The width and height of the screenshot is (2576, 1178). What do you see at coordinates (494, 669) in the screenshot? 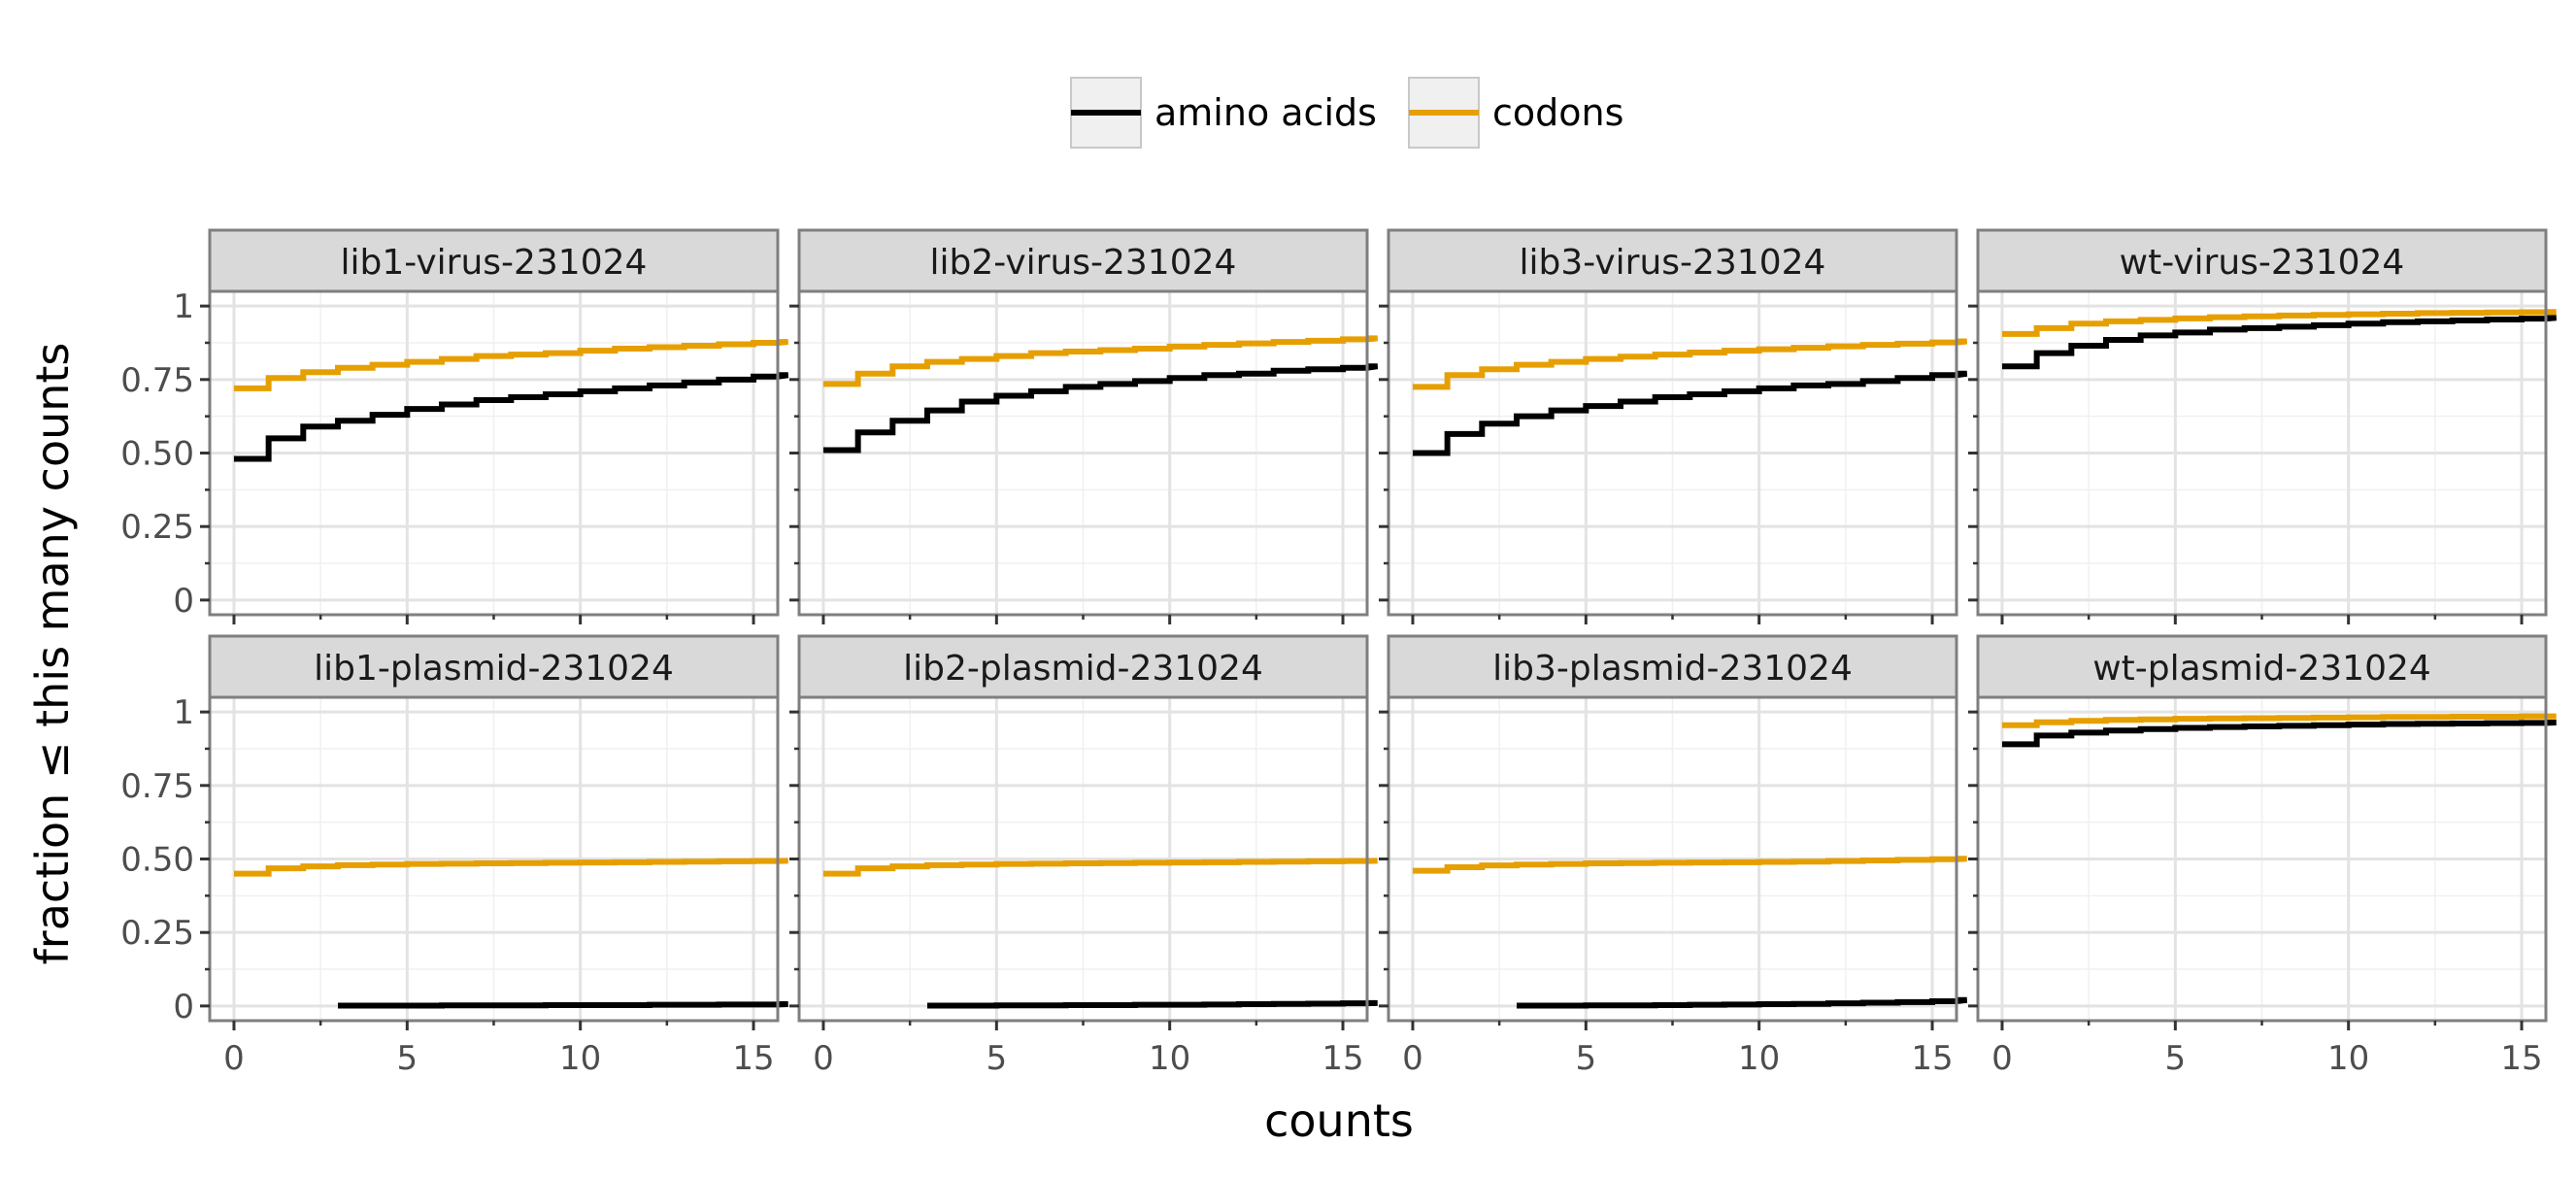
I see `facet-title: lib1-plasmid-231024` at bounding box center [494, 669].